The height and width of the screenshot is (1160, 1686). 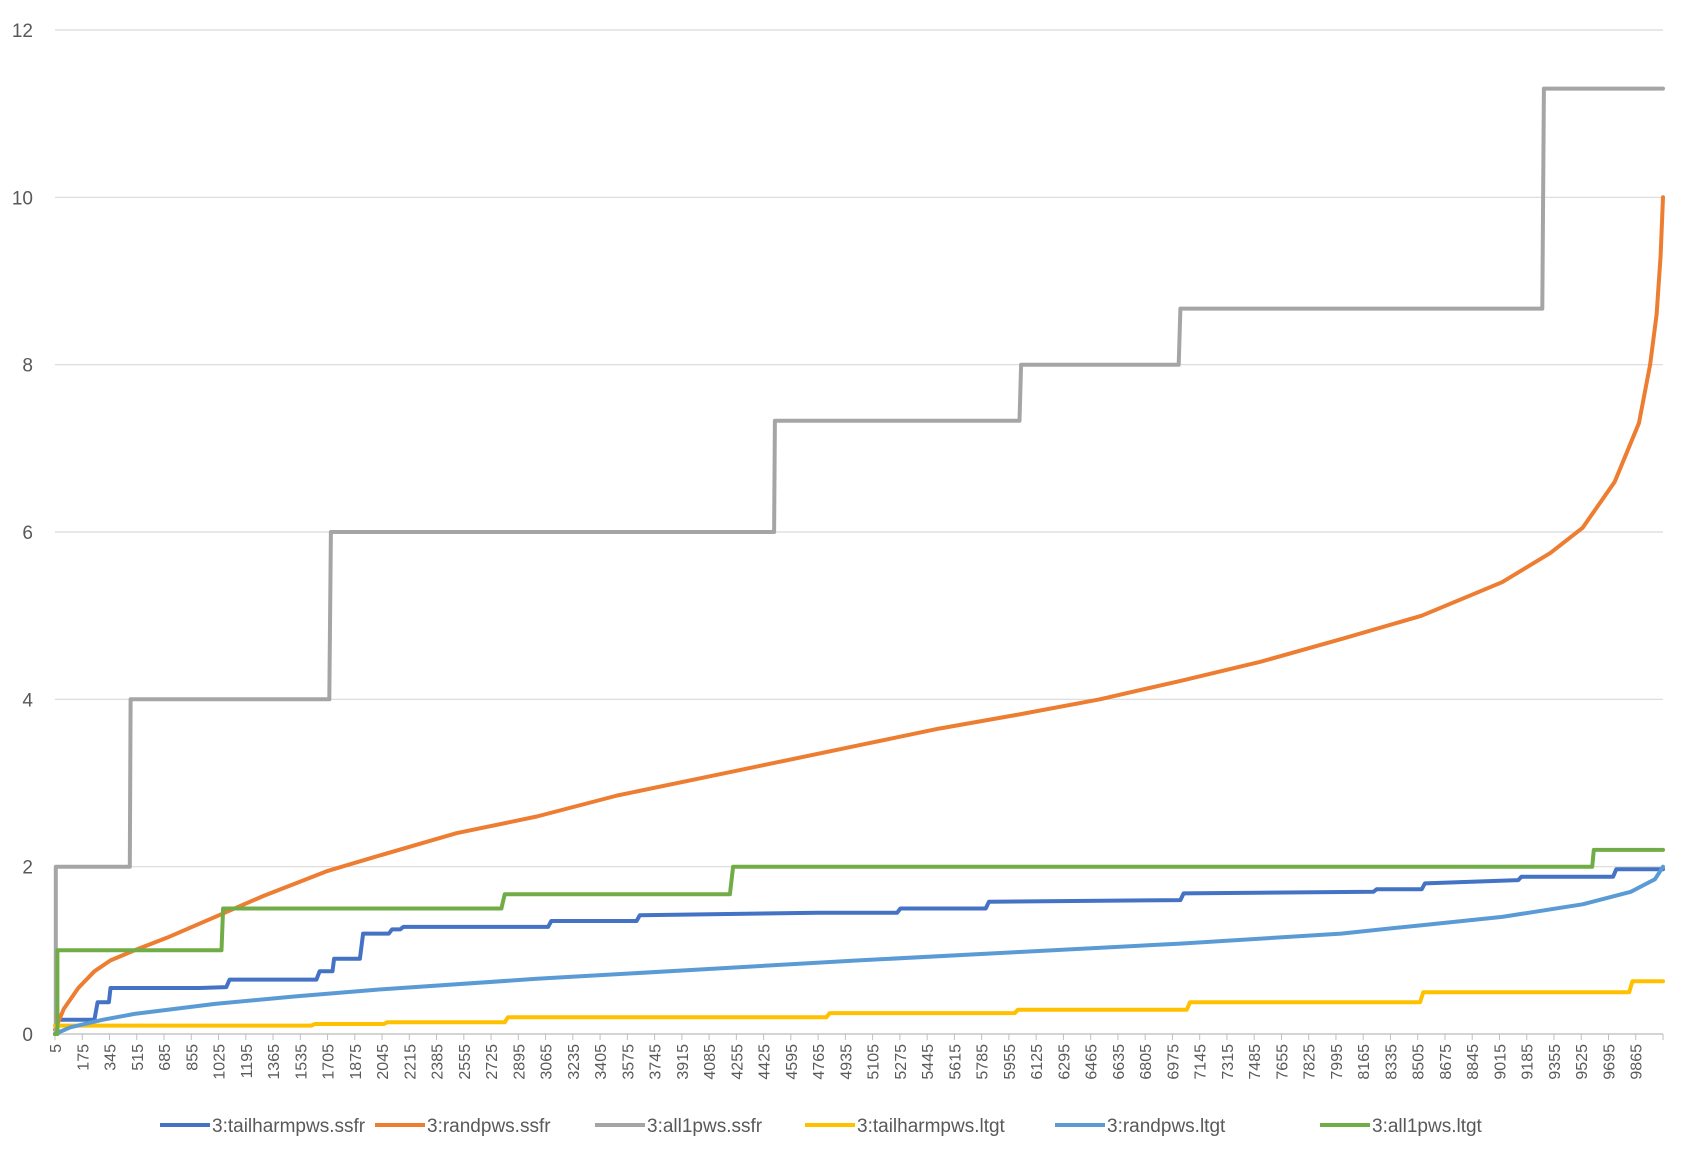 What do you see at coordinates (846, 1062) in the screenshot?
I see `x-tick-label: 4935` at bounding box center [846, 1062].